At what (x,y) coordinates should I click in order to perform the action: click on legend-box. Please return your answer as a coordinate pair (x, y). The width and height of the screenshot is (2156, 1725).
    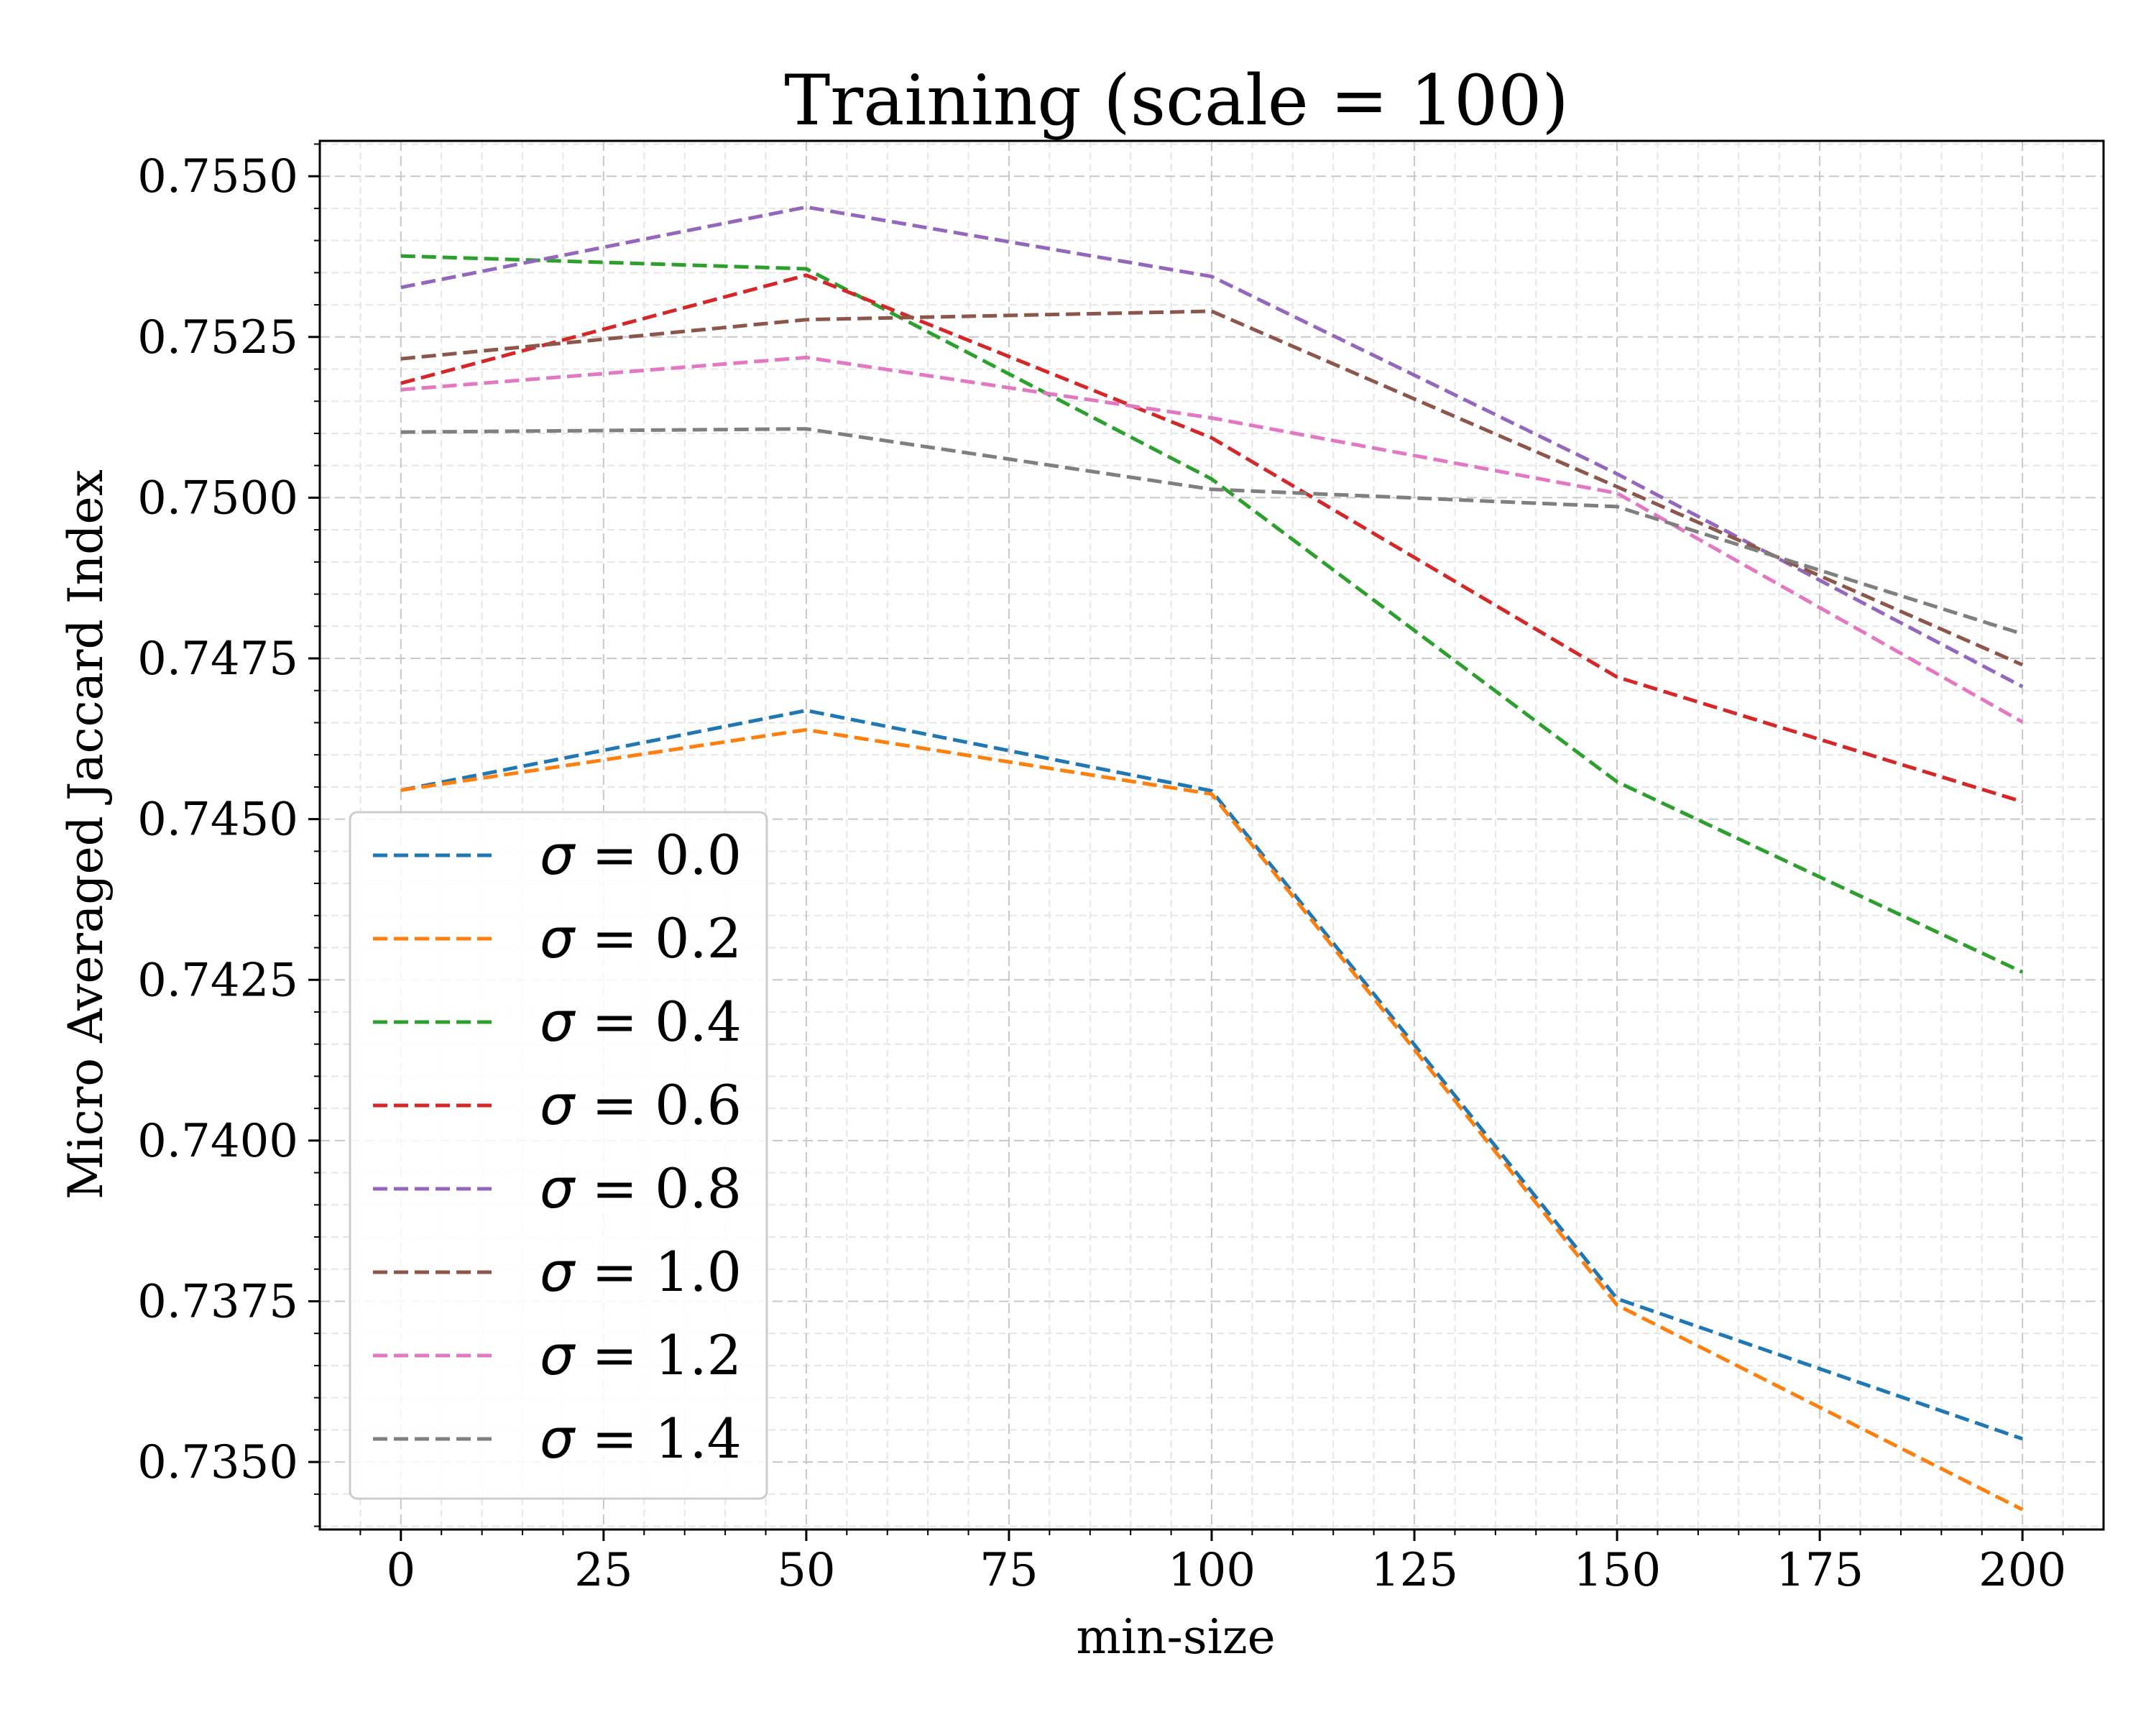
    Looking at the image, I should click on (558, 1155).